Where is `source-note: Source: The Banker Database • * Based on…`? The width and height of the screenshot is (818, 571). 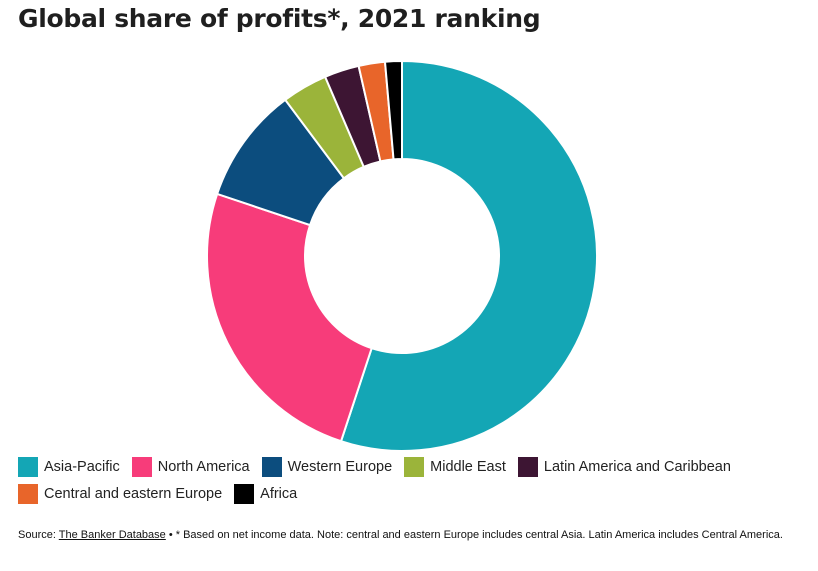 source-note: Source: The Banker Database • * Based on… is located at coordinates (413, 535).